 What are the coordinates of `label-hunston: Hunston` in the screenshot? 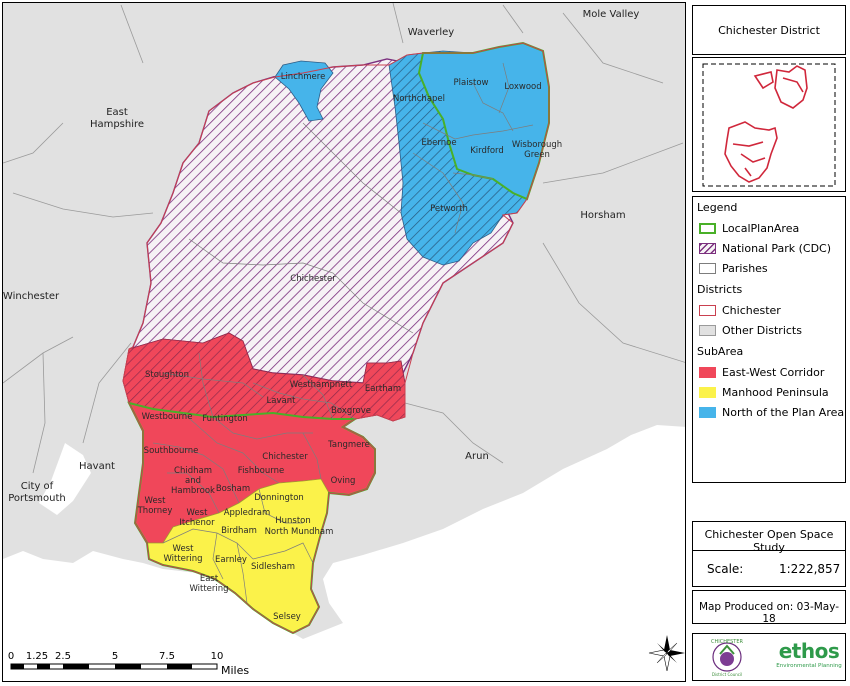 It's located at (293, 521).